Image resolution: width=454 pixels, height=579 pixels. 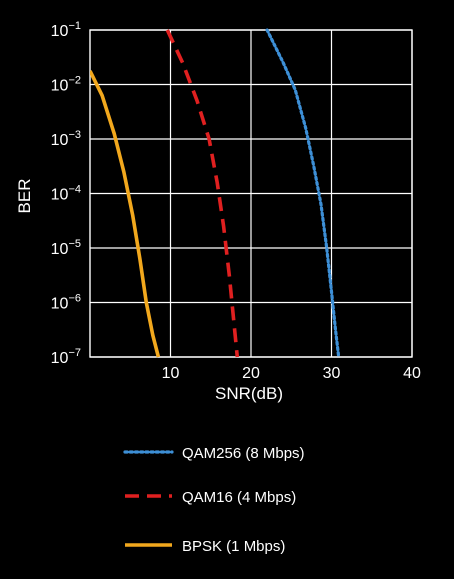 I want to click on legend-label-2: BPSK (1 Mbps), so click(x=233, y=546).